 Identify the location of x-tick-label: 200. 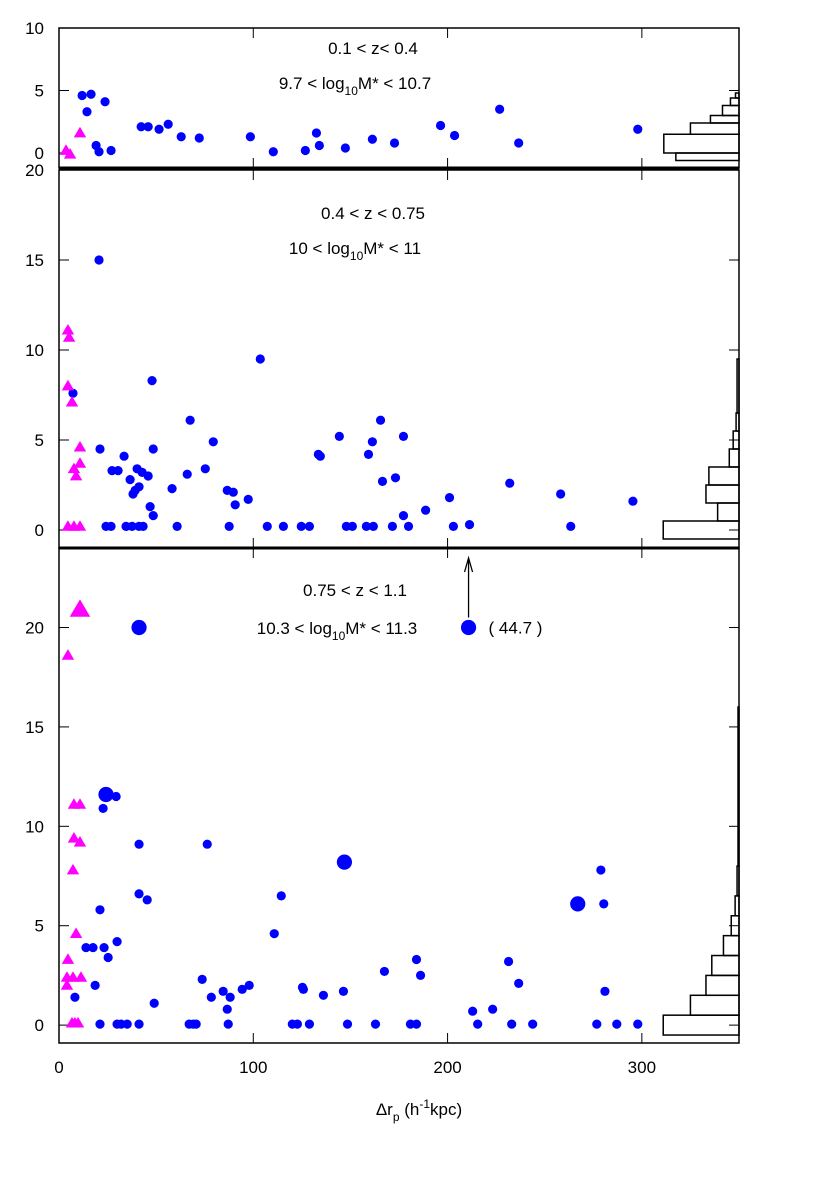
(447, 1067).